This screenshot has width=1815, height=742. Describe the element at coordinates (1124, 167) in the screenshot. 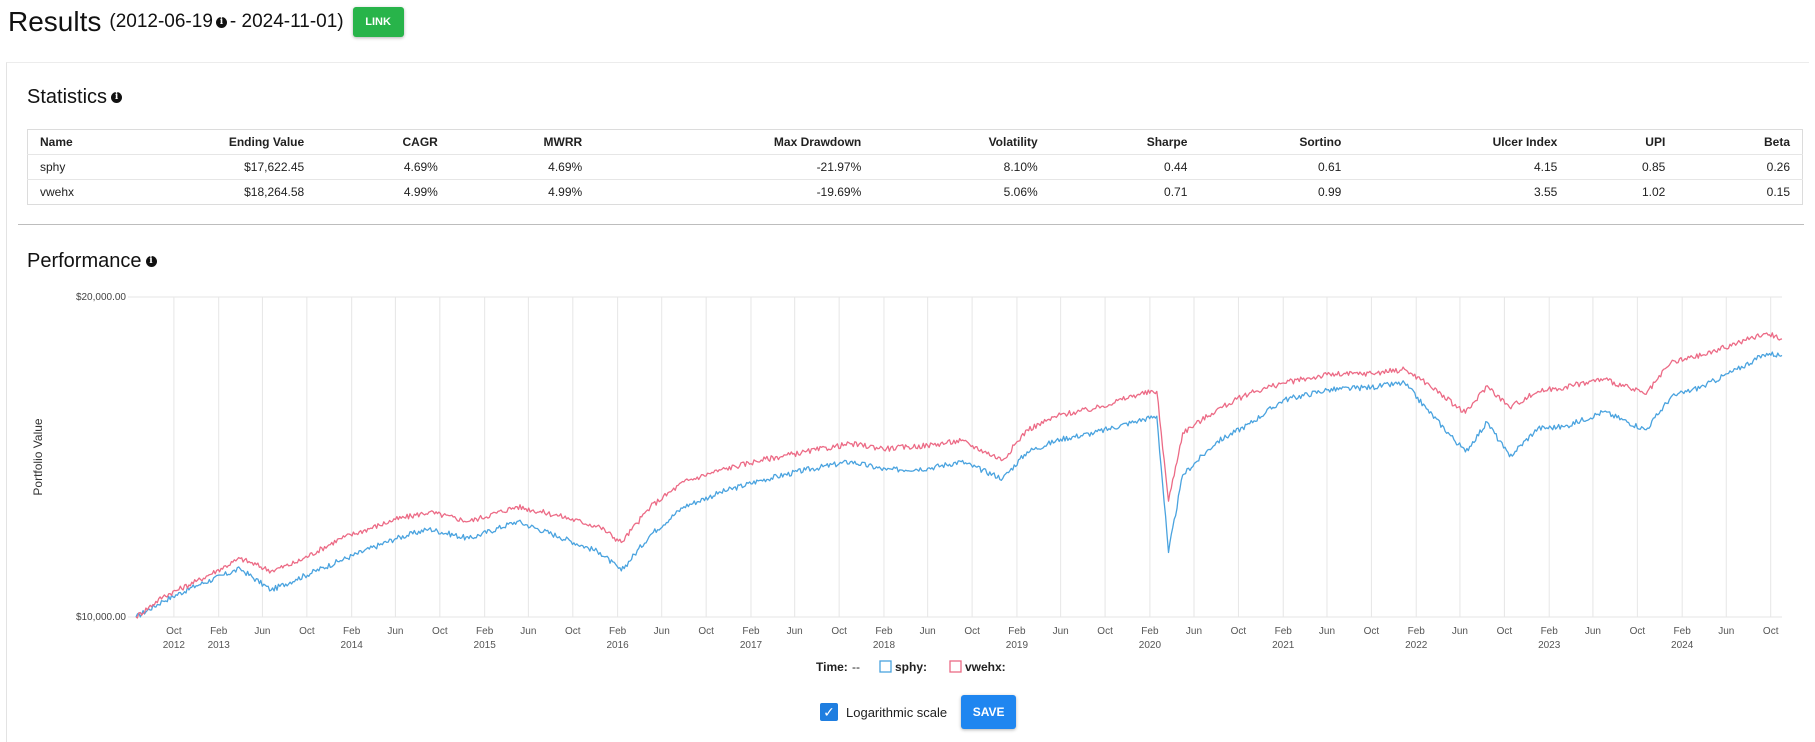

I see `cell-sharpe: 0.44` at that location.